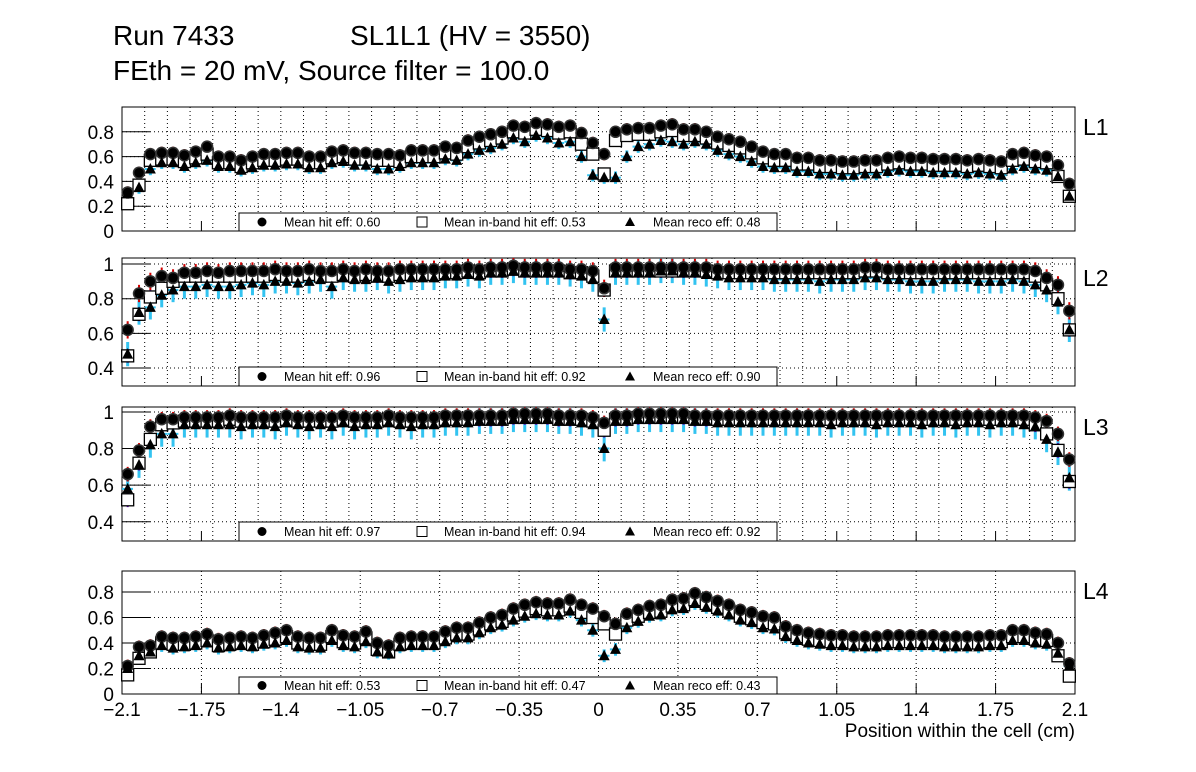  Describe the element at coordinates (515, 532) in the screenshot. I see `legend-inband-label: Mean in-band hit eff: 0.94` at that location.